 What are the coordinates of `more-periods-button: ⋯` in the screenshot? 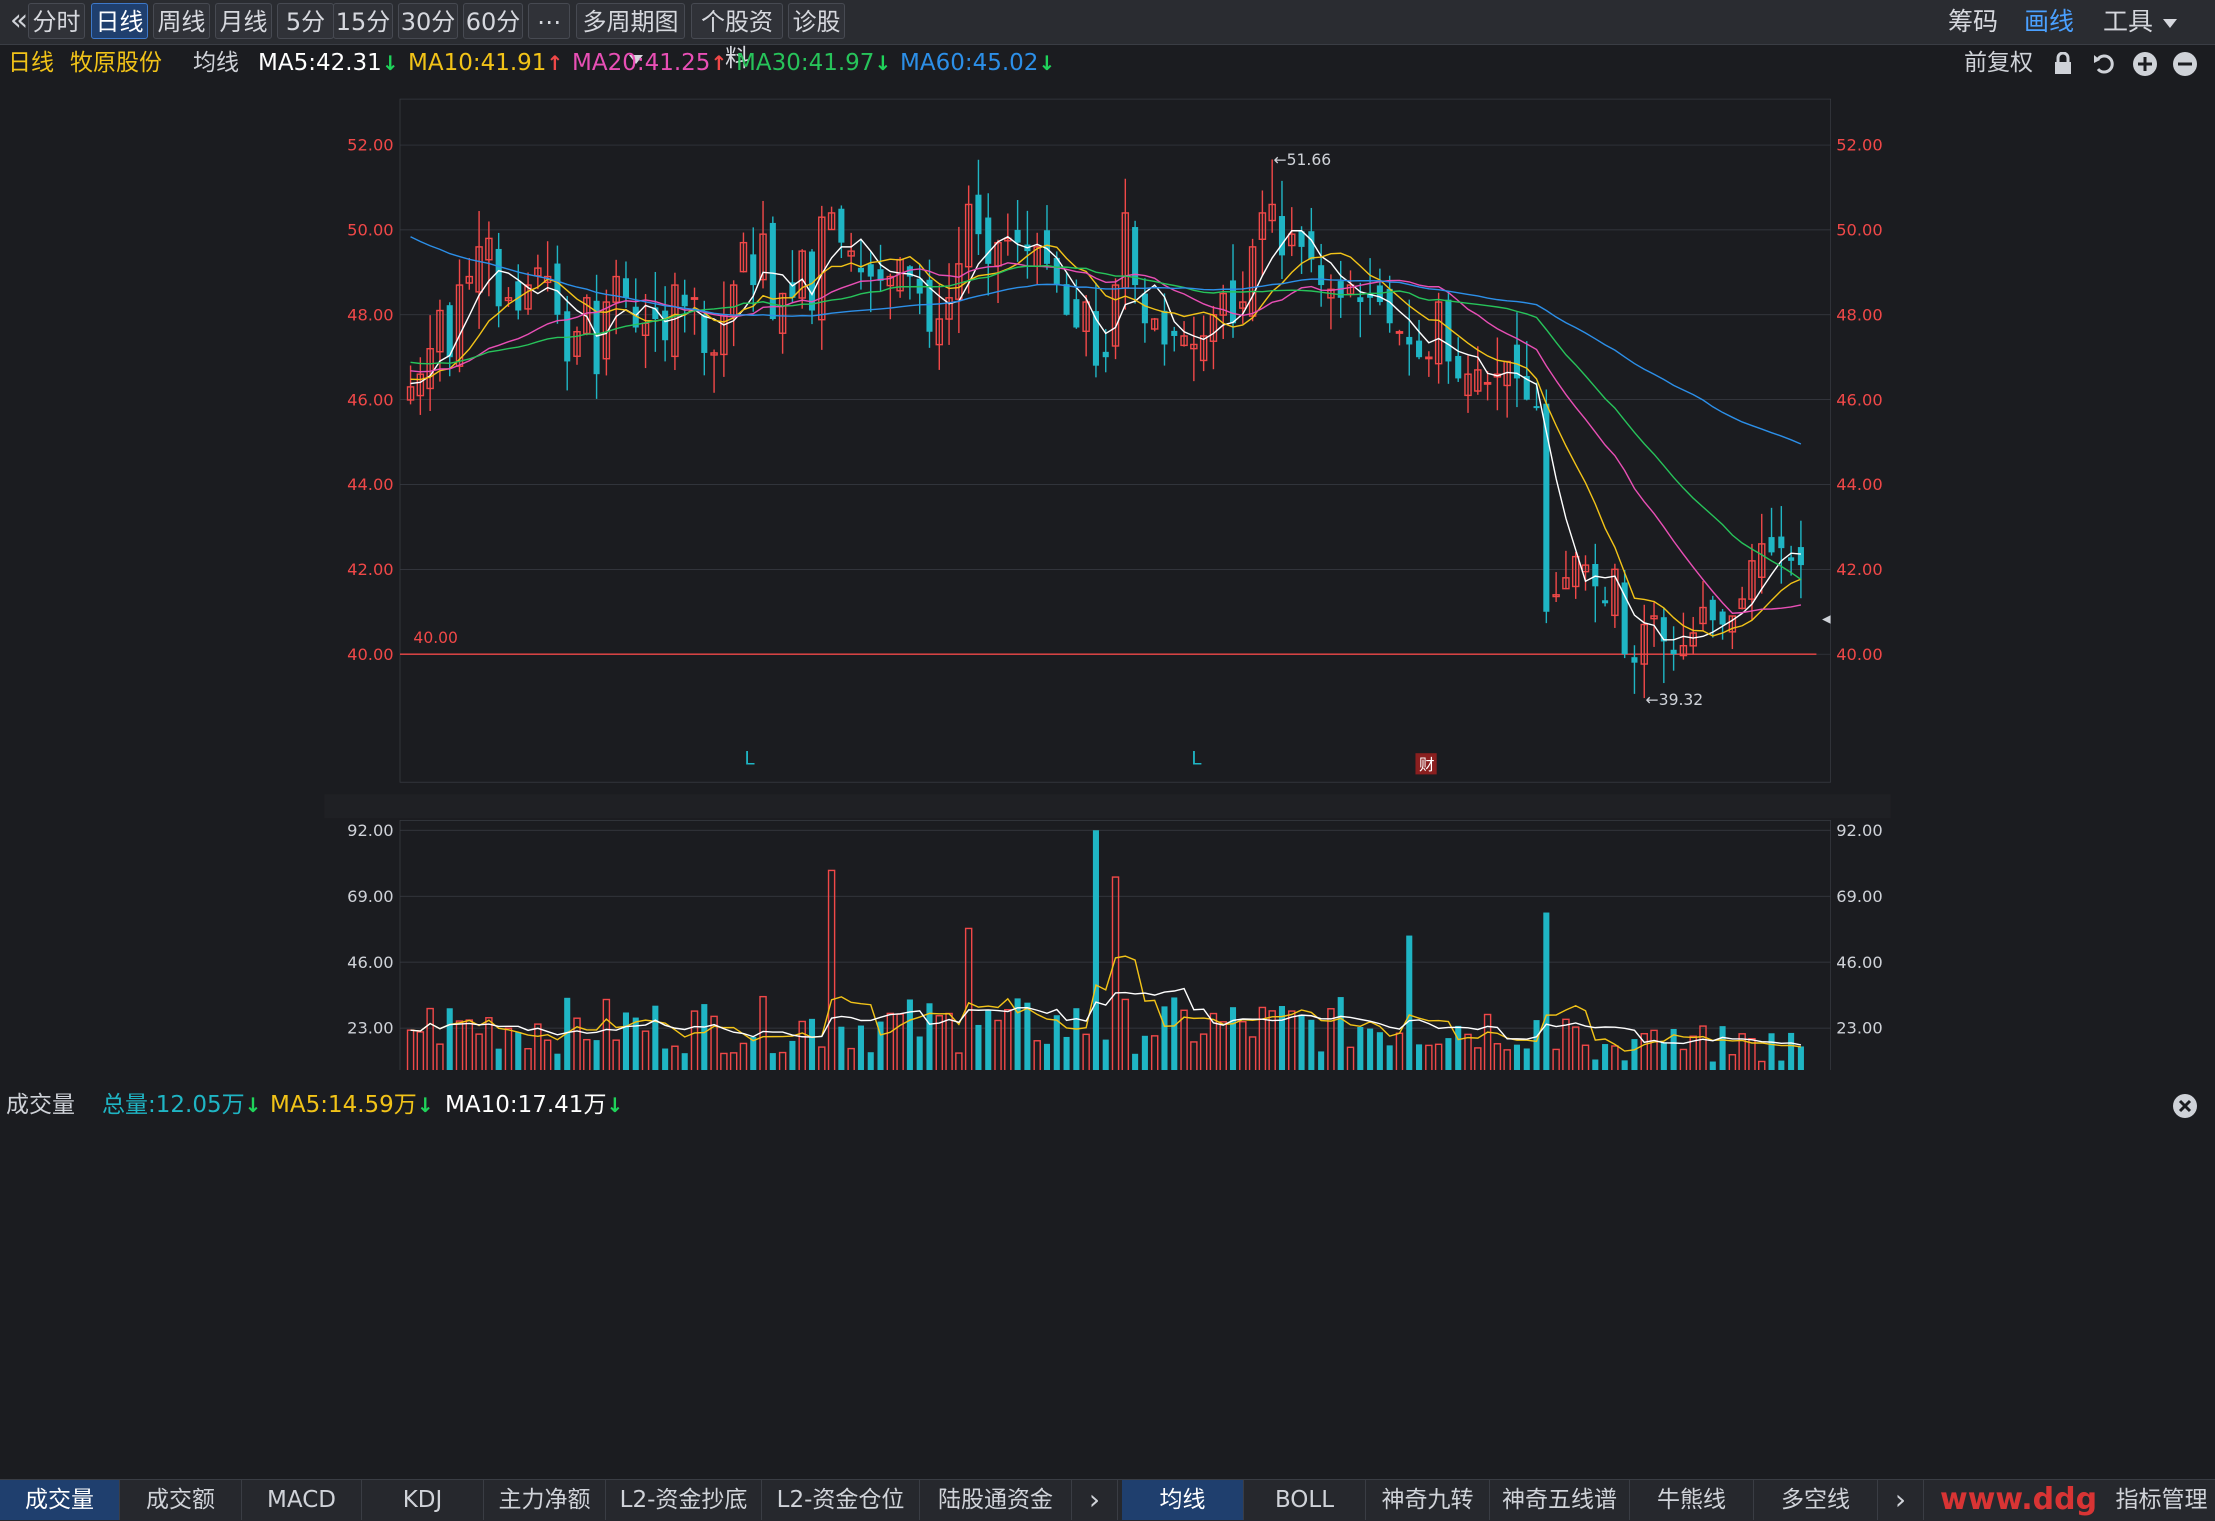 It's located at (549, 21).